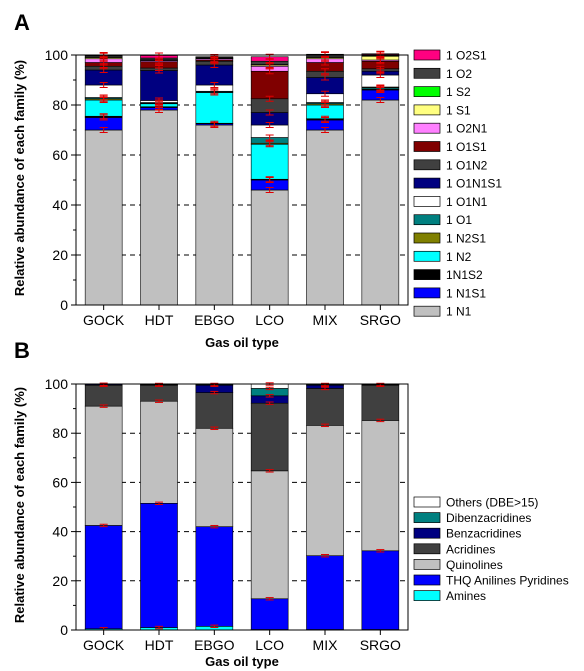 The image size is (584, 671). Describe the element at coordinates (427, 238) in the screenshot. I see `legend-swatch-1-n2s1` at that location.